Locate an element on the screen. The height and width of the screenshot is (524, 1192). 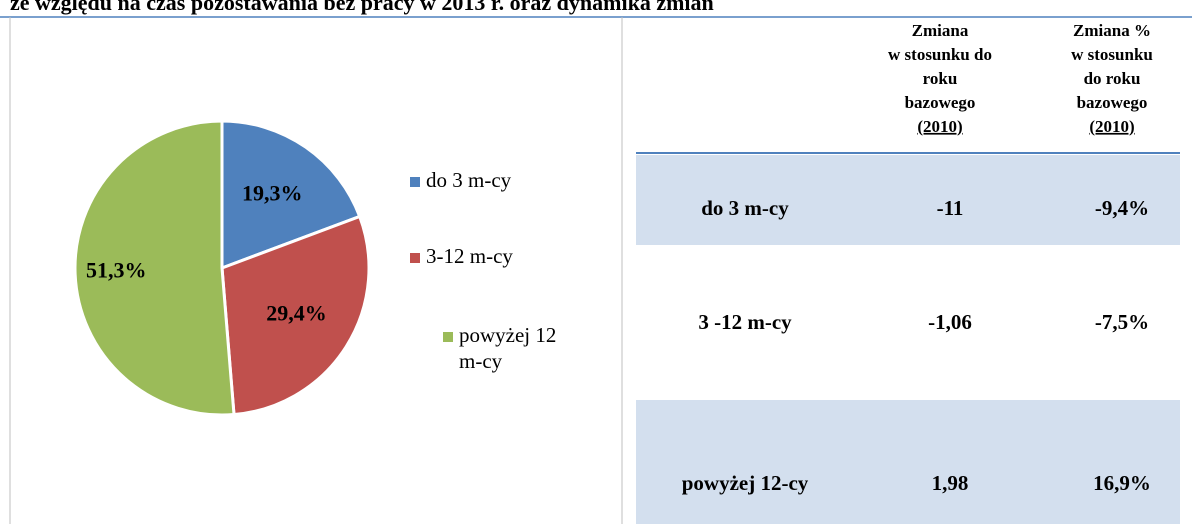
table-cell: 3 -12 m-cy is located at coordinates (745, 322).